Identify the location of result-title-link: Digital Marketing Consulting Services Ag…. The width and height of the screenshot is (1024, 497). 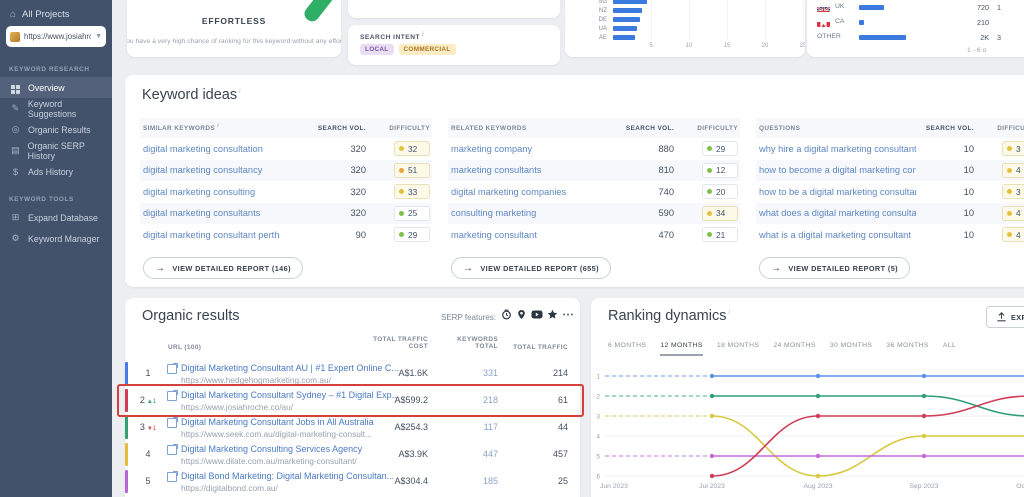
(272, 449).